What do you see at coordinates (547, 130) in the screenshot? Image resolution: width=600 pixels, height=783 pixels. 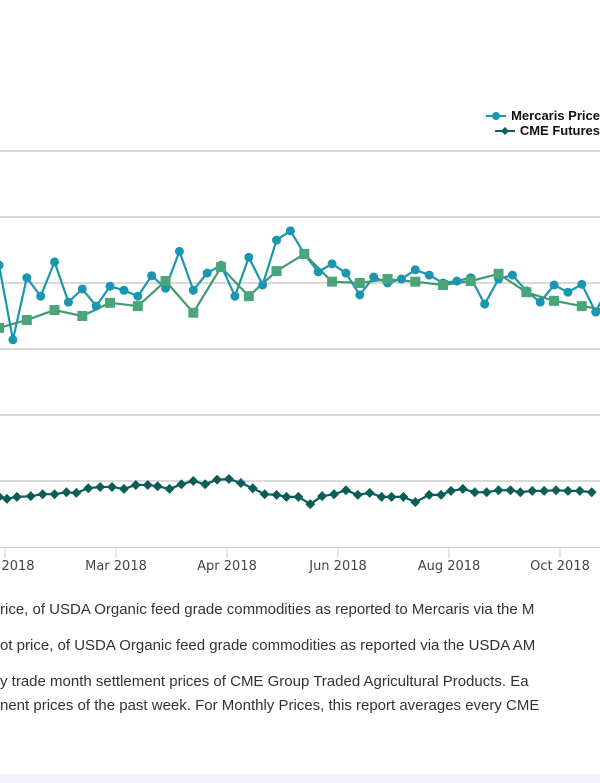 I see `legend-item-cme: CME Futures` at bounding box center [547, 130].